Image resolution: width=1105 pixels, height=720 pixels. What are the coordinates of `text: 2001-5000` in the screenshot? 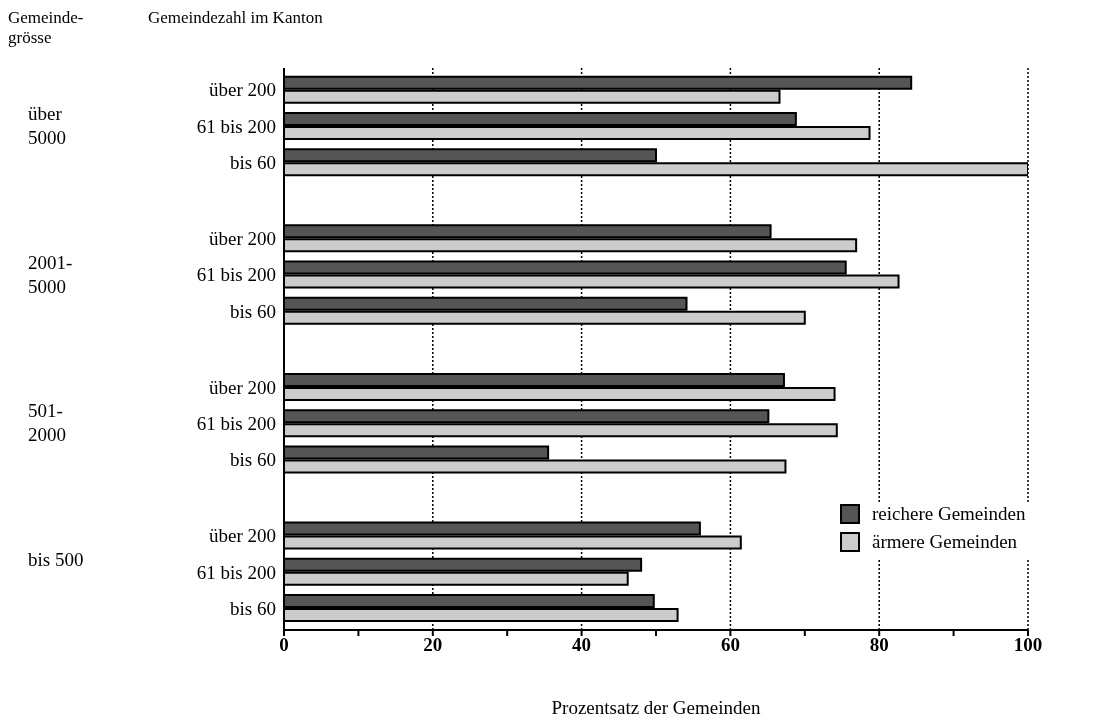 It's located at (51, 274).